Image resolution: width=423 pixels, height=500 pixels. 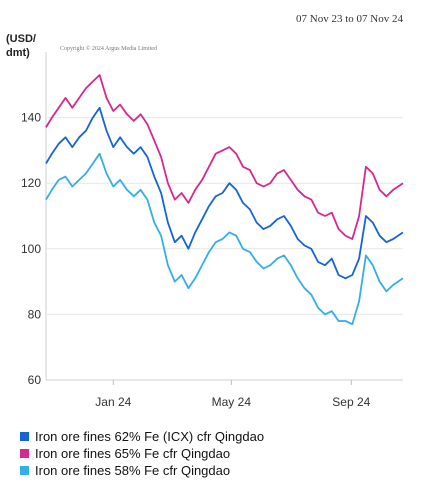 I want to click on x-tick-label: Jan 24, so click(x=113, y=402).